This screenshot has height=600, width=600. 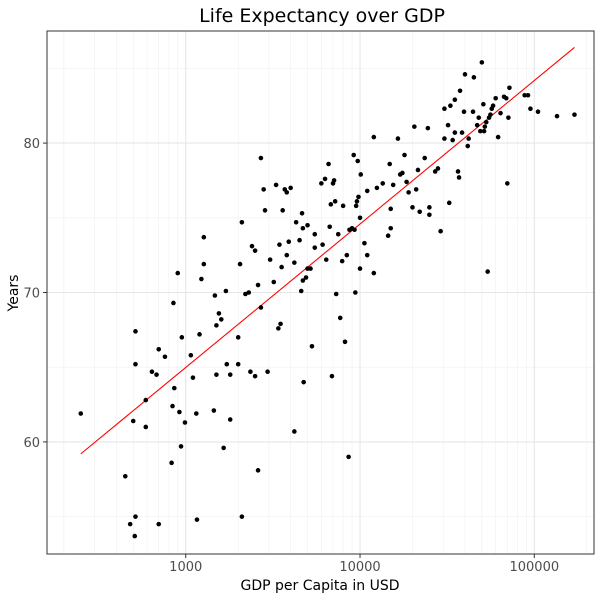 What do you see at coordinates (14, 294) in the screenshot?
I see `y-axis-title: Years` at bounding box center [14, 294].